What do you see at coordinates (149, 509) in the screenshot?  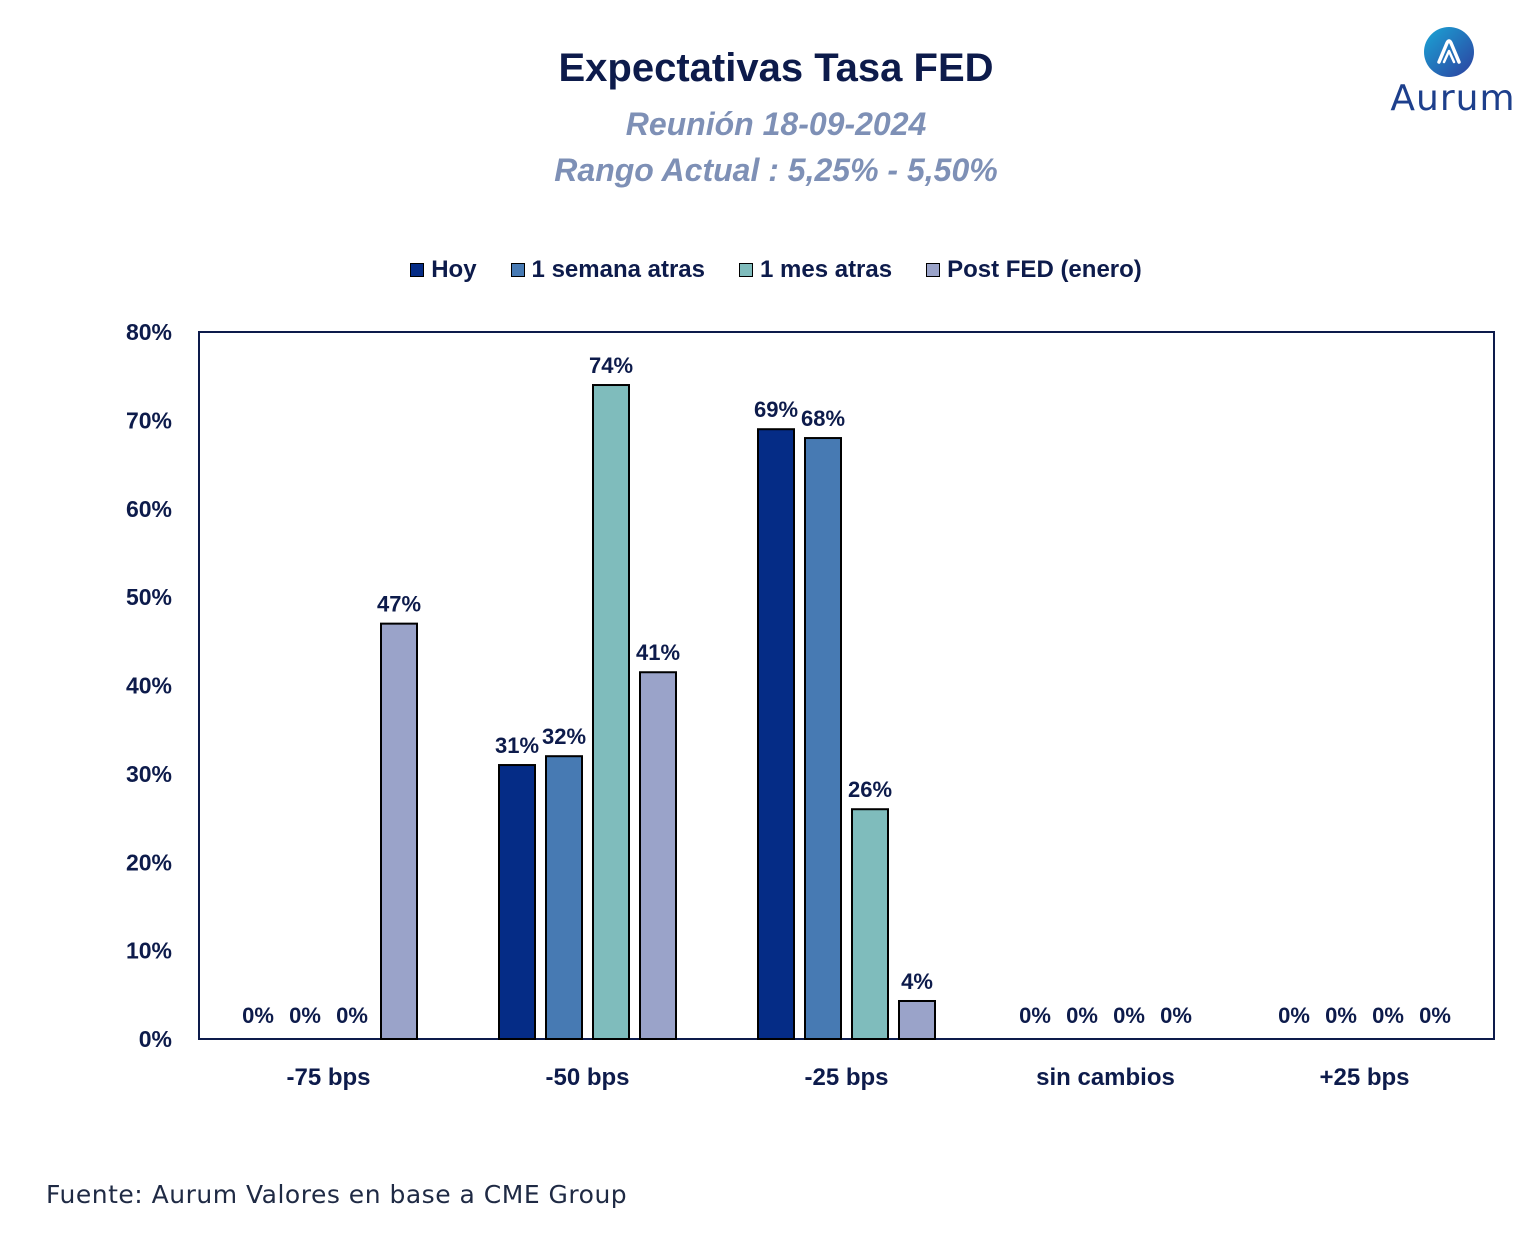 I see `y-tick-label: 60%` at bounding box center [149, 509].